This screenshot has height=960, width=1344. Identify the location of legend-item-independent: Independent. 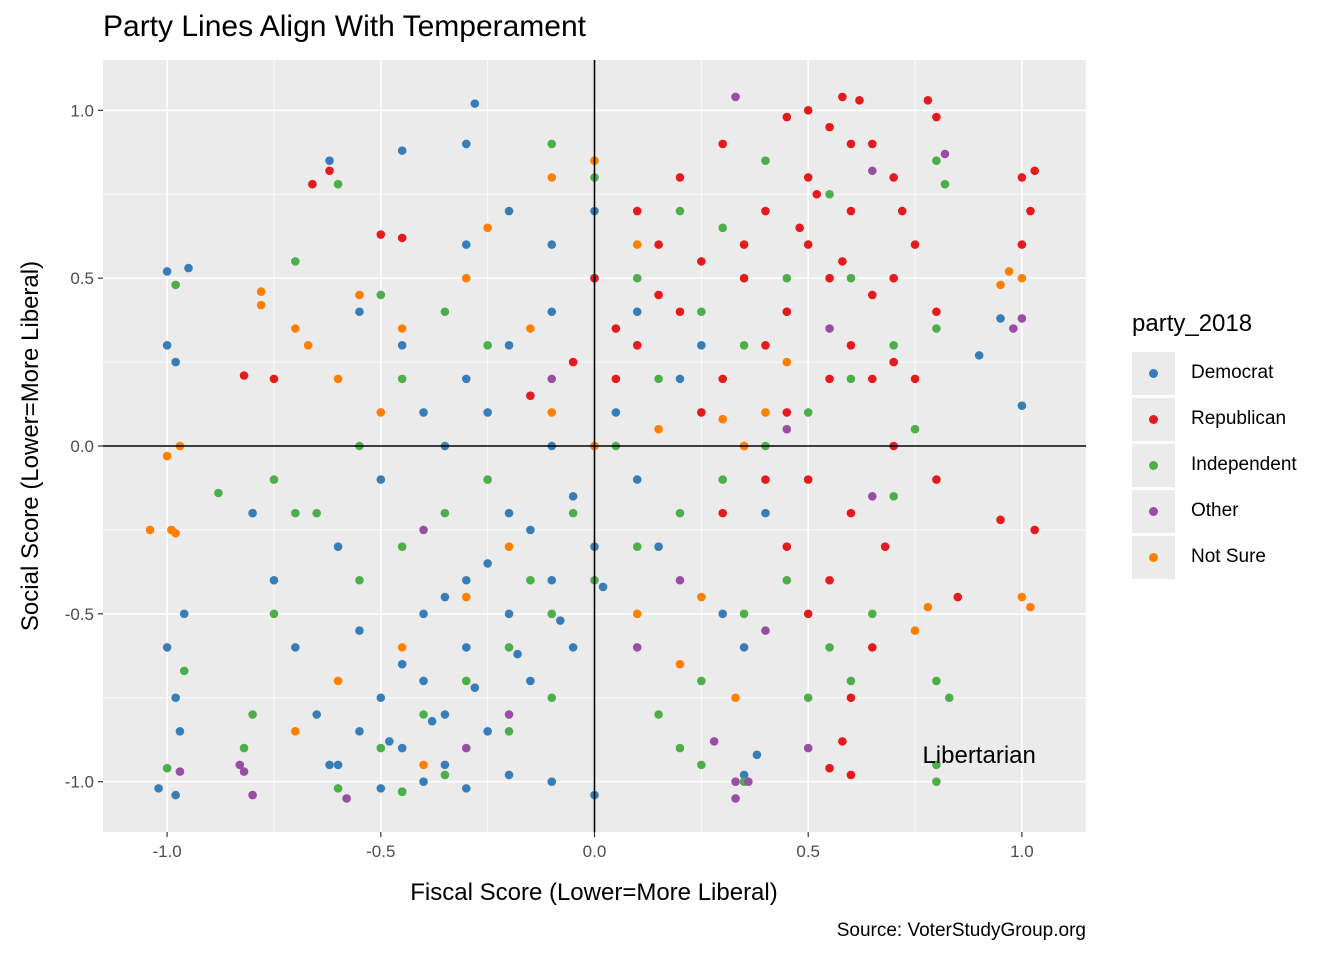
(1214, 465).